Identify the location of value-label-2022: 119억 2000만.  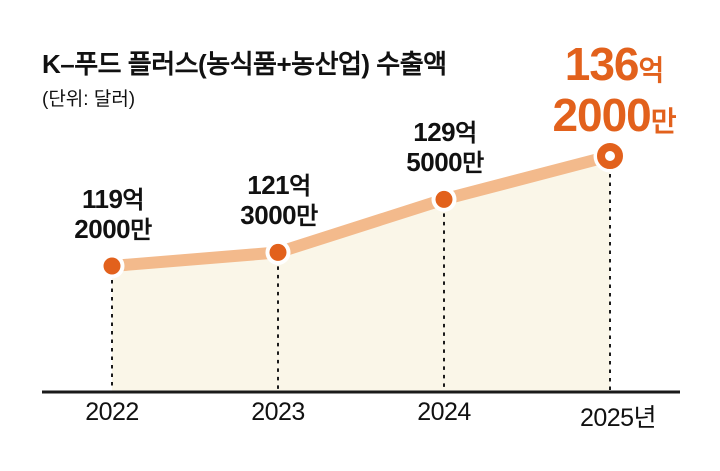
(113, 215).